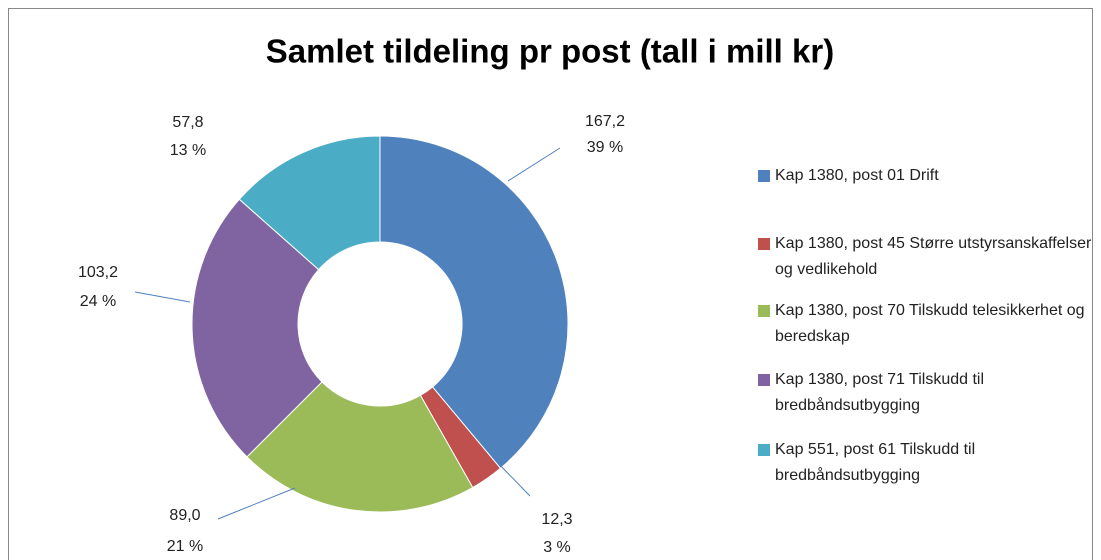 The height and width of the screenshot is (560, 1101). I want to click on percent-label: 39 %, so click(605, 147).